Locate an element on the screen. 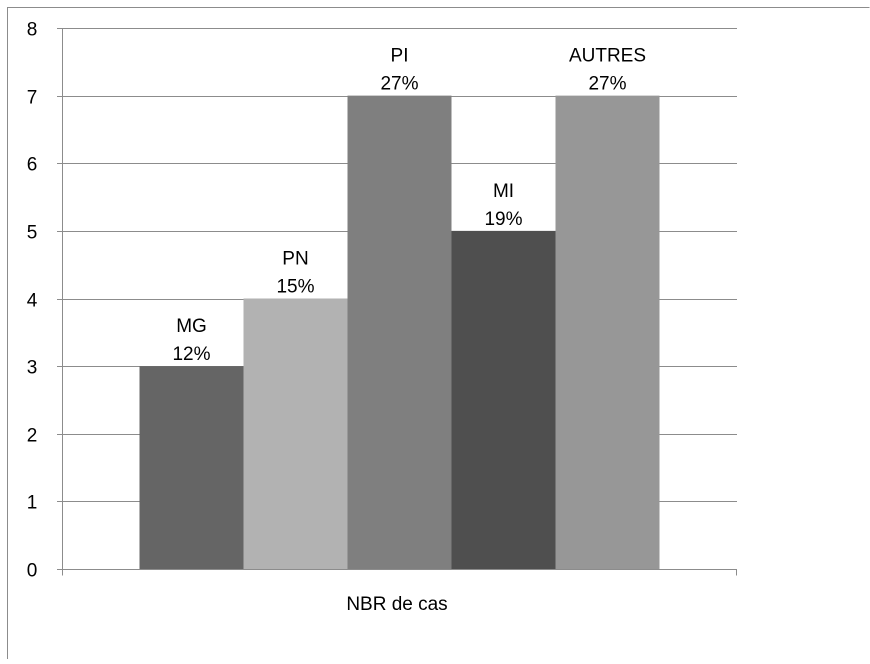 The width and height of the screenshot is (870, 664). y-tick-label: 4 is located at coordinates (32, 301).